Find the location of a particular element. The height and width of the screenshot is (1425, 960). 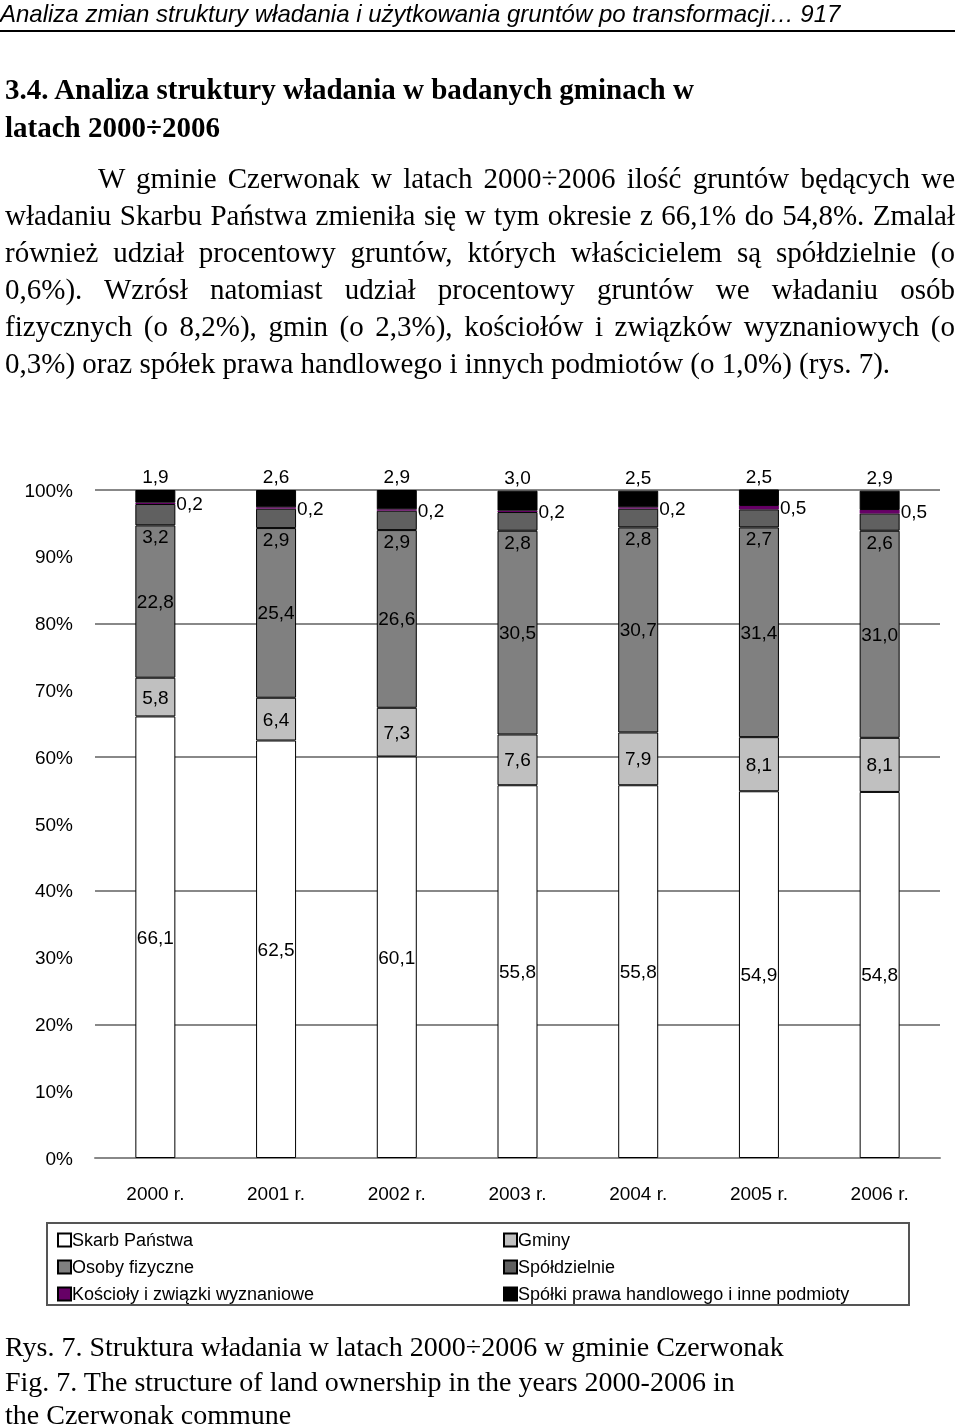

data-label: 25,4 is located at coordinates (276, 613).